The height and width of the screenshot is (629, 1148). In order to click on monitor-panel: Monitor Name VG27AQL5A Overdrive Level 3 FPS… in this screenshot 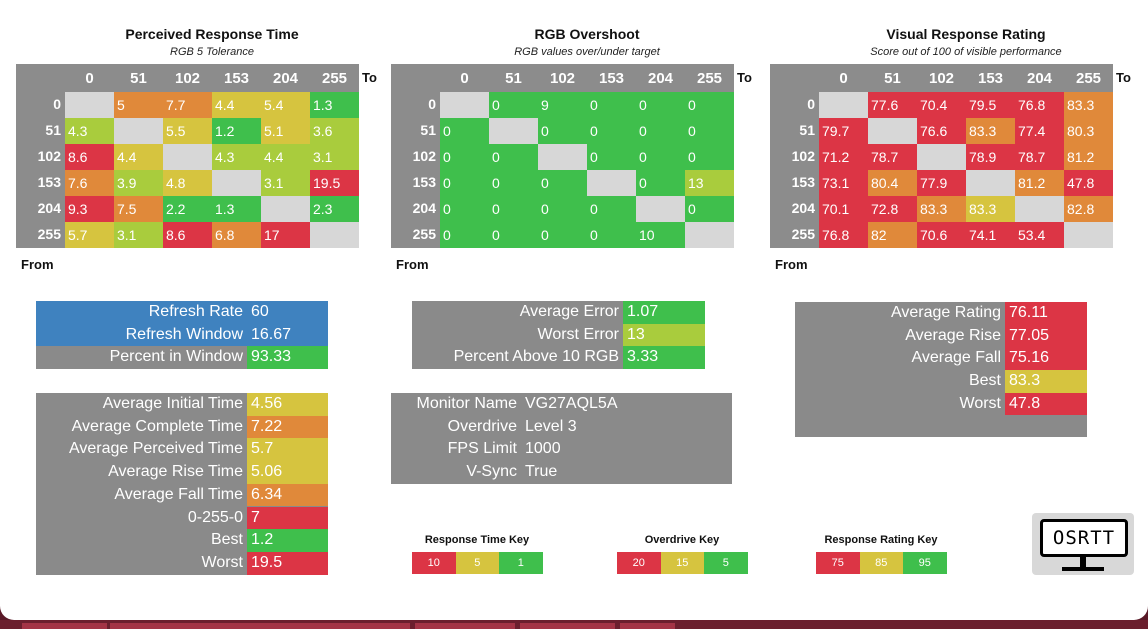, I will do `click(561, 438)`.